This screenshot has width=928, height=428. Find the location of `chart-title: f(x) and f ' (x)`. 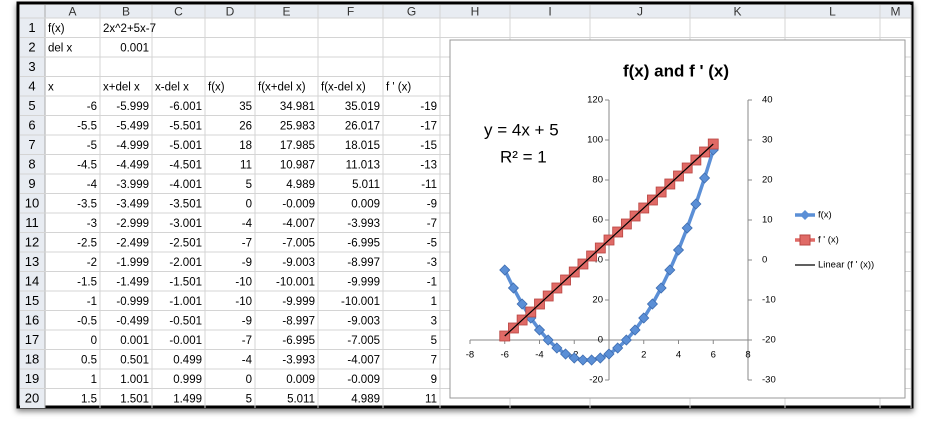

chart-title: f(x) and f ' (x) is located at coordinates (676, 70).